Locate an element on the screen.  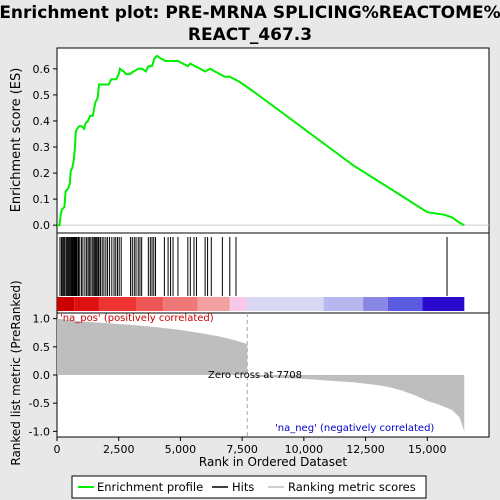
metric-y-tick-label: 0.0 is located at coordinates (42, 375).